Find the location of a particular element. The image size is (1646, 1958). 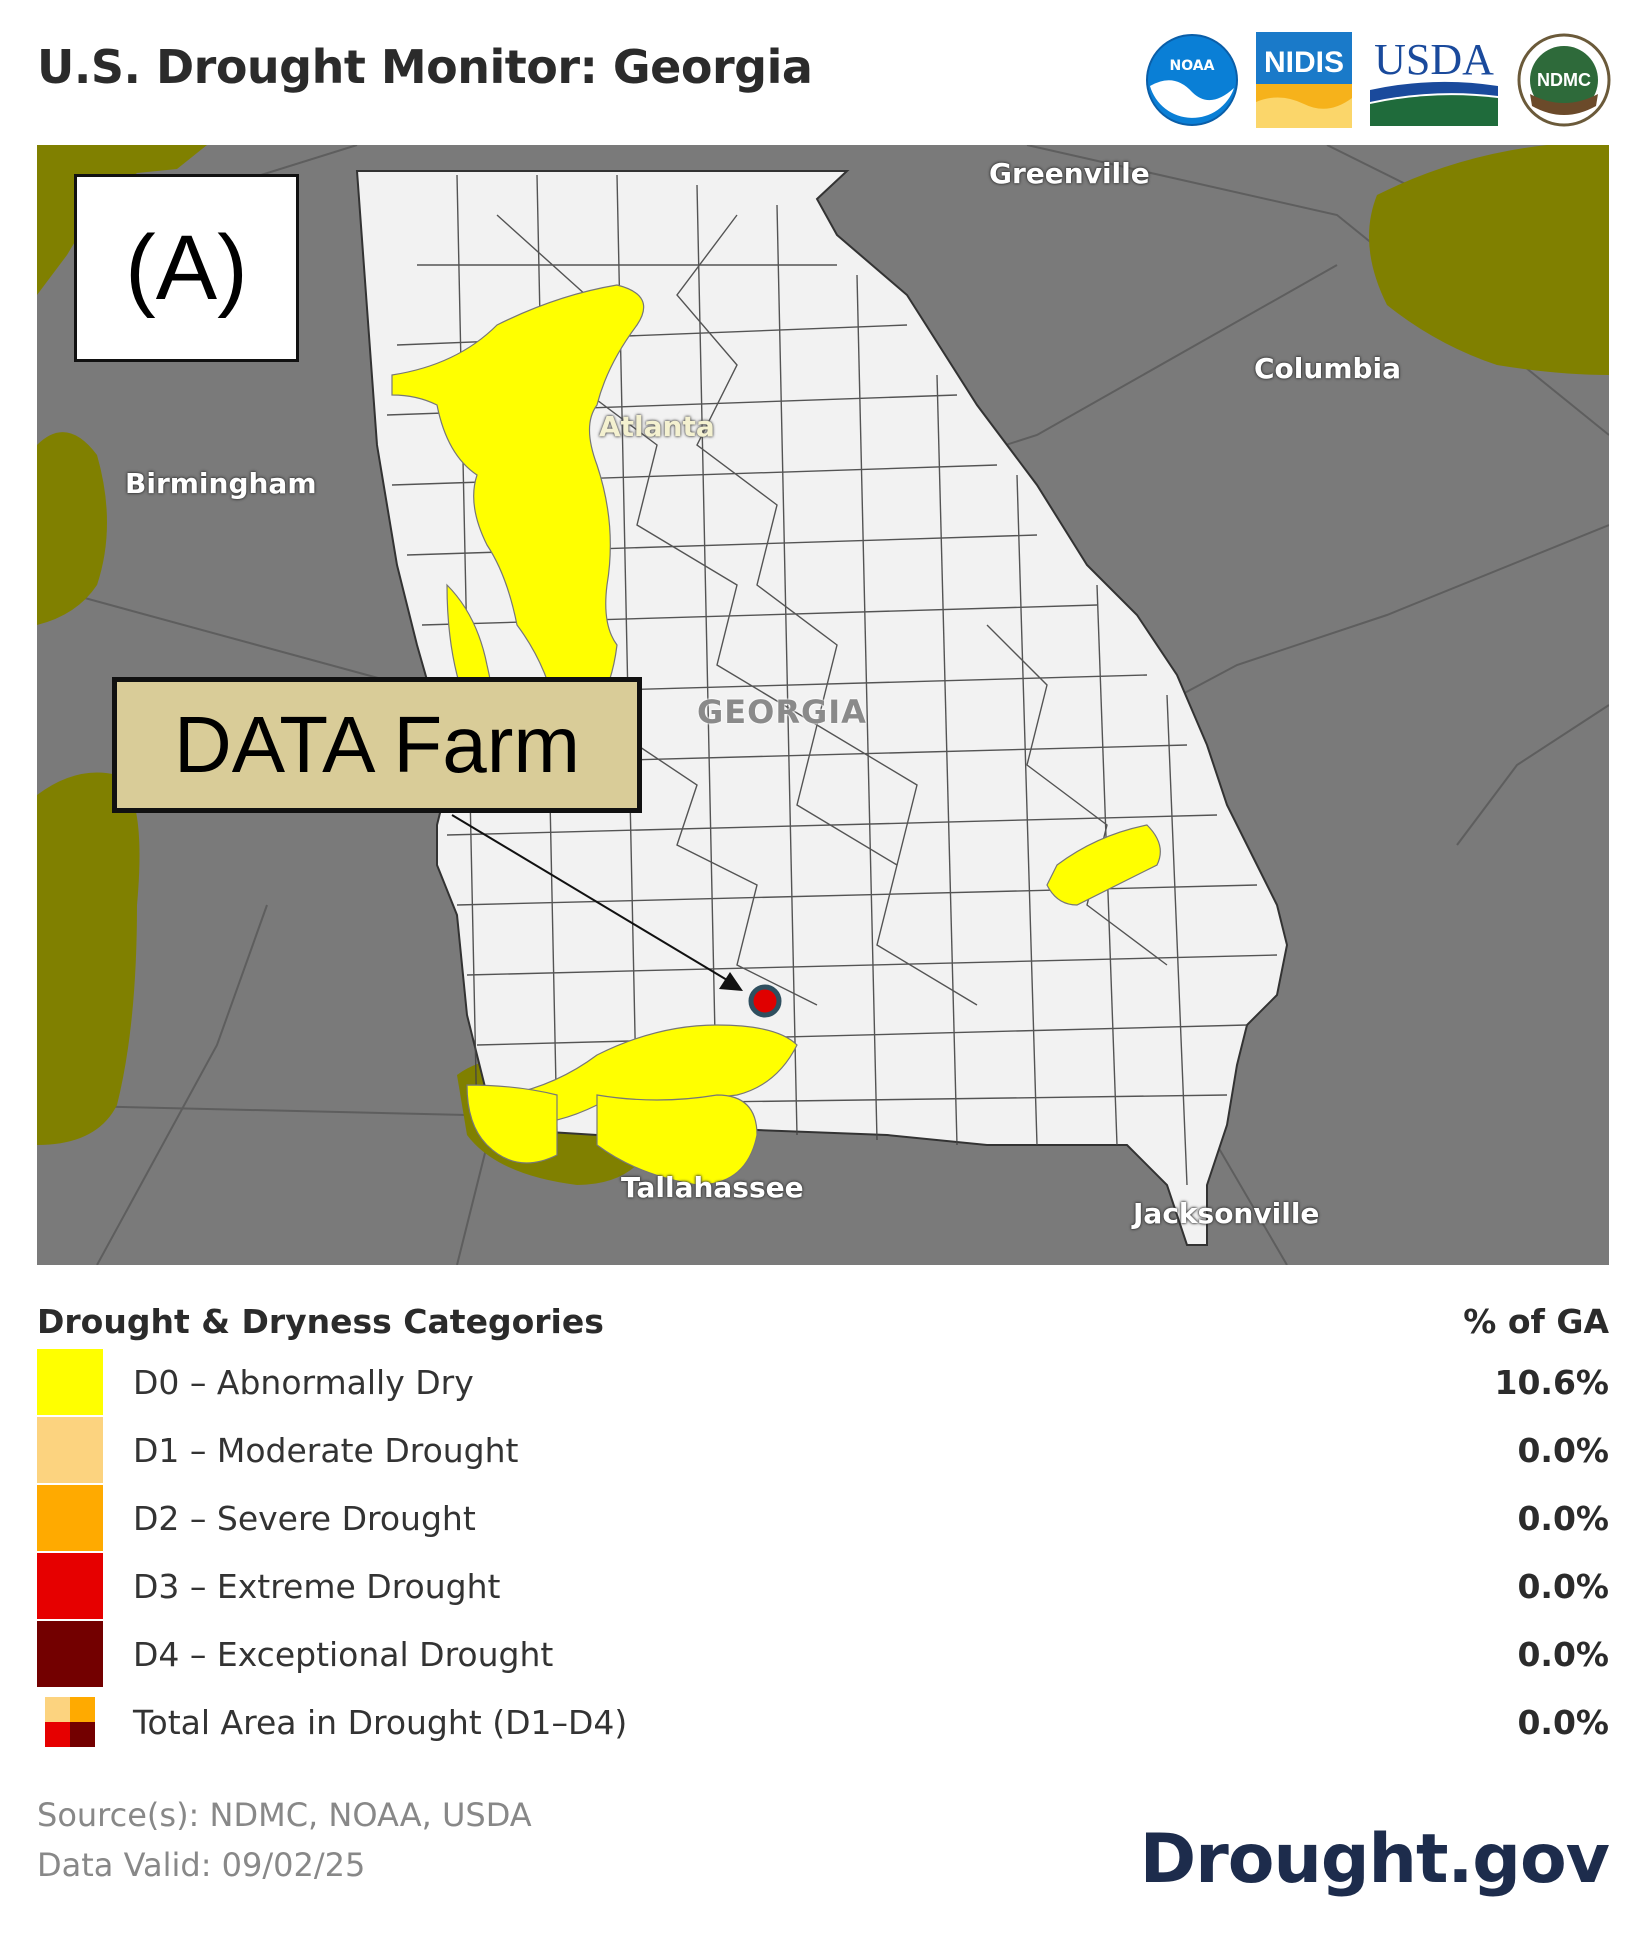

svg-text: NIDIS is located at coordinates (1304, 62).